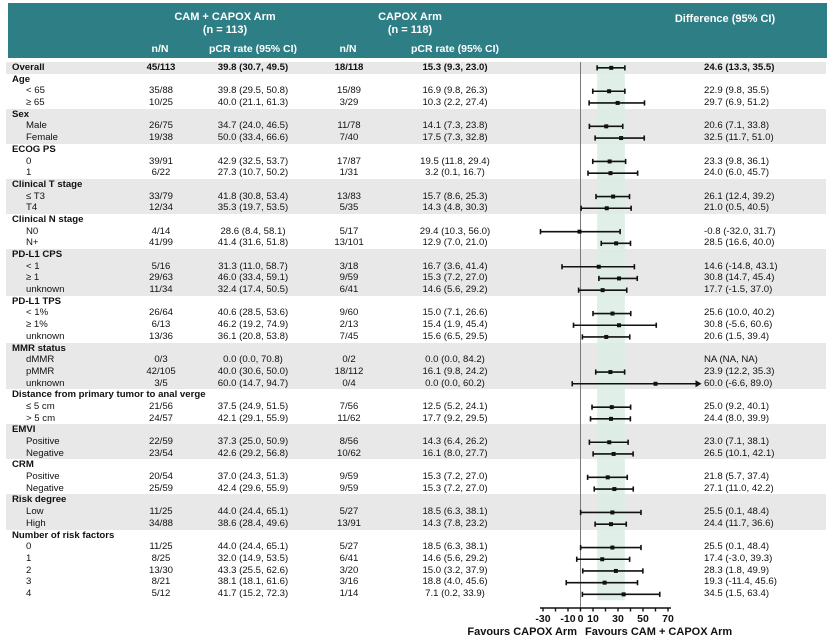 Image resolution: width=832 pixels, height=644 pixels. What do you see at coordinates (349, 173) in the screenshot?
I see `arm2-nN-value: 1/31` at bounding box center [349, 173].